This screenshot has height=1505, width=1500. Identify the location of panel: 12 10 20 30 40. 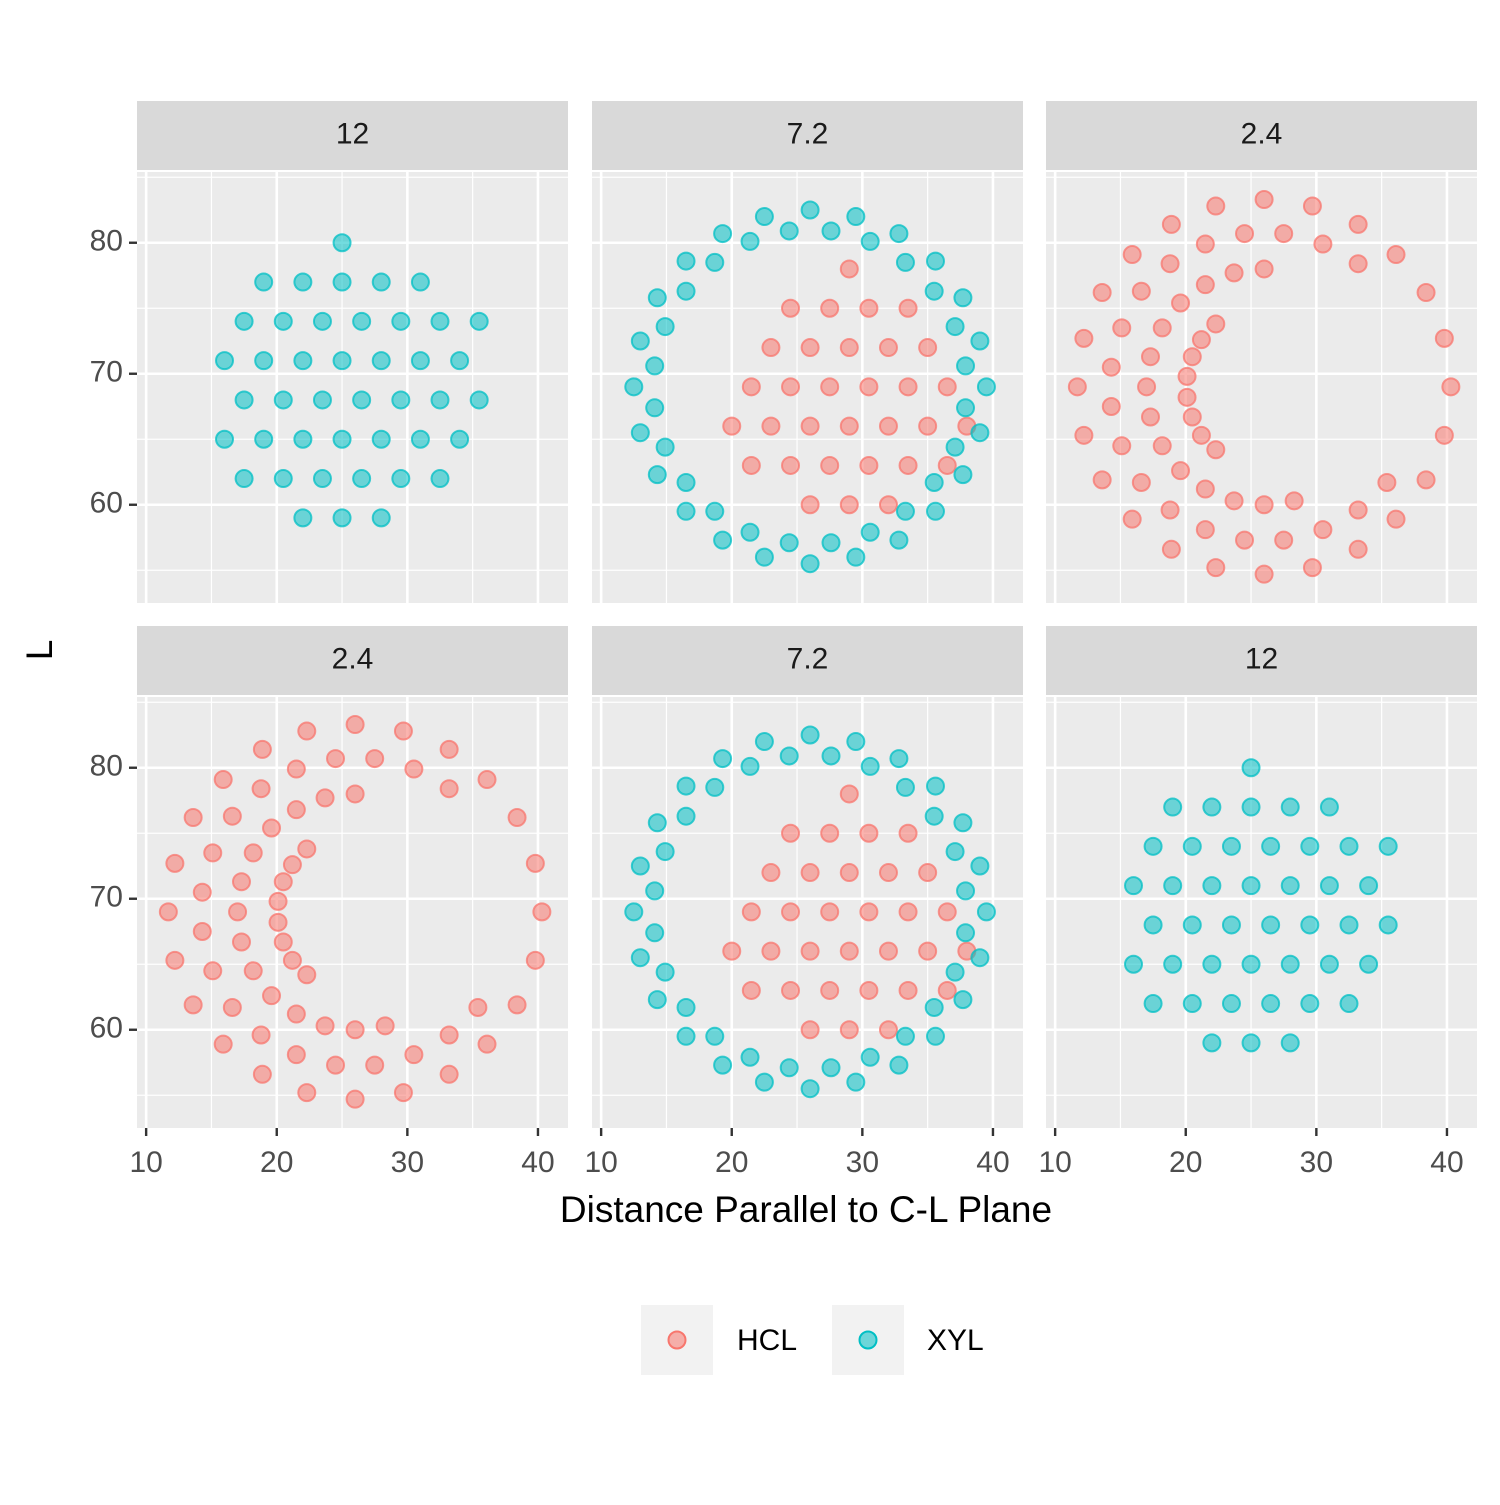
(1257, 902).